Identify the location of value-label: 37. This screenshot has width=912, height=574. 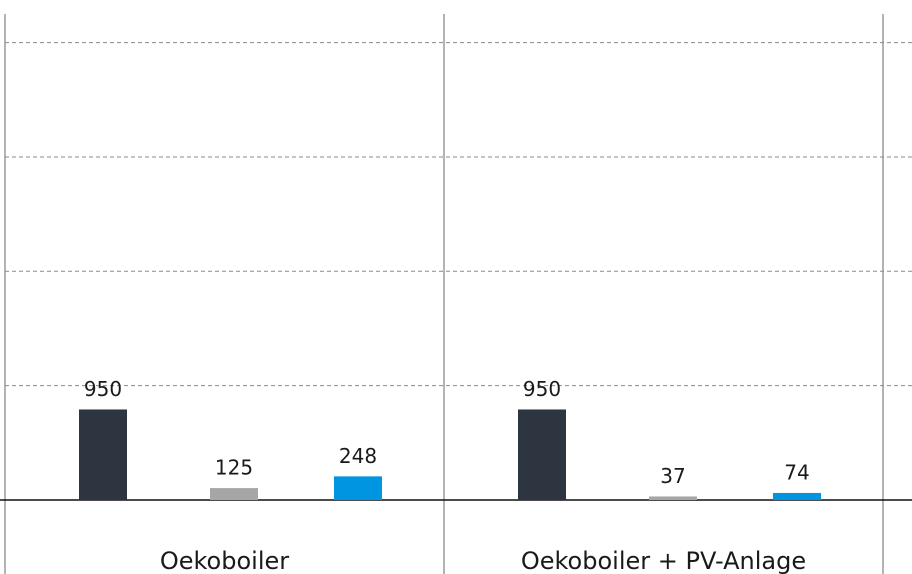
(672, 476).